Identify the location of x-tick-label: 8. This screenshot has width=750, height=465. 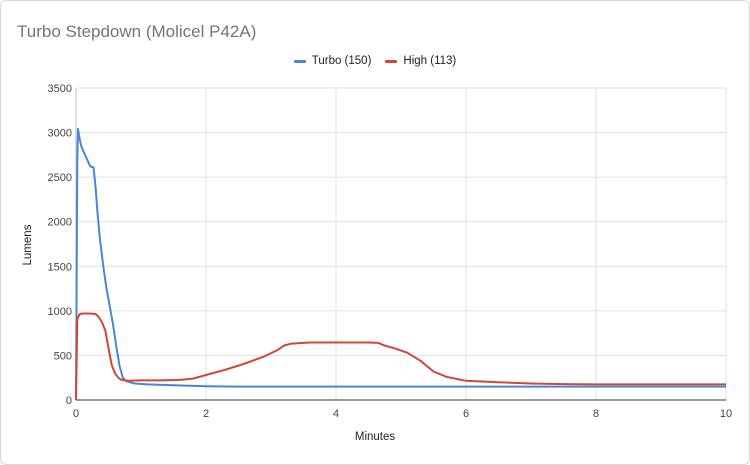
(596, 414).